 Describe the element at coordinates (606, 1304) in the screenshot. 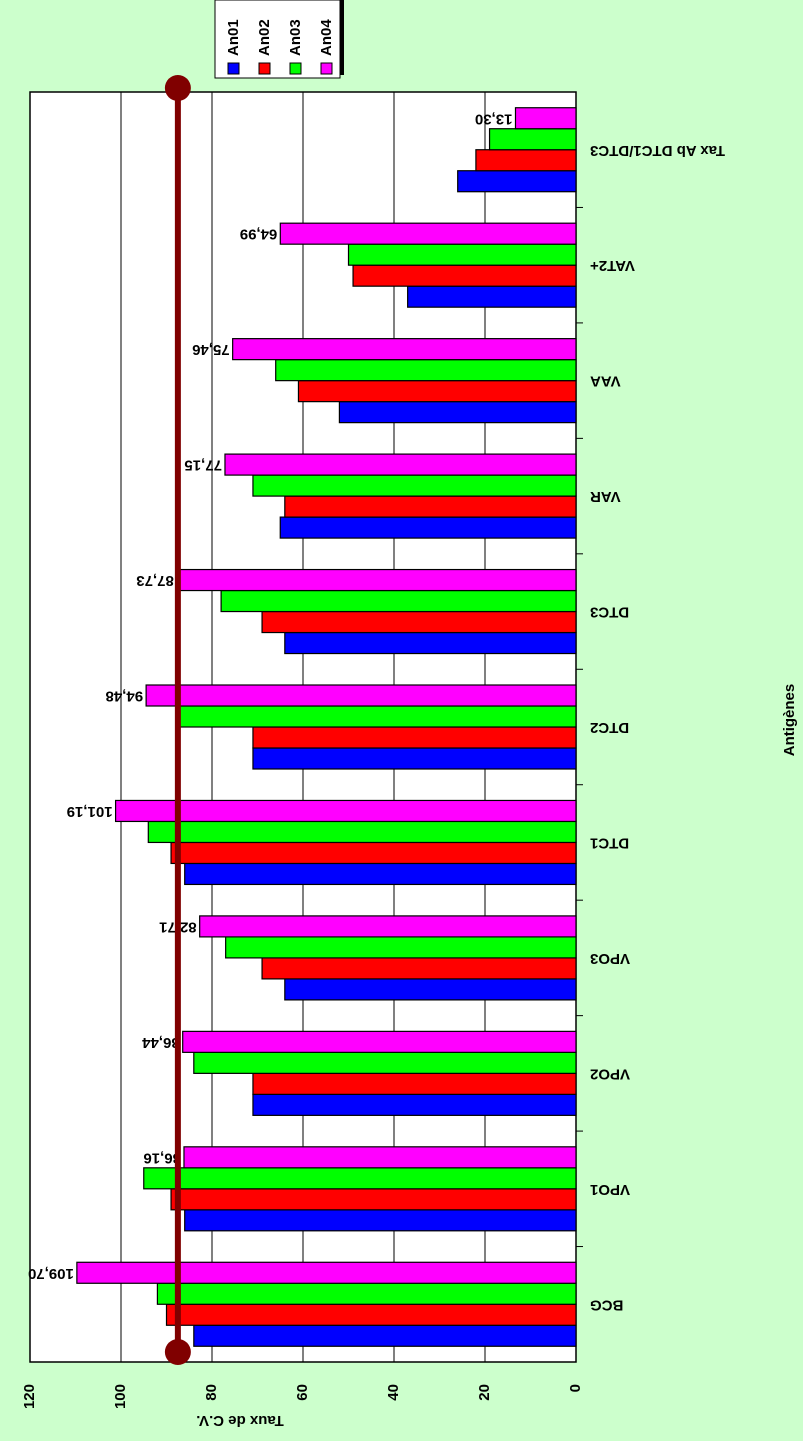

I see `x-tick-label: BCG` at that location.